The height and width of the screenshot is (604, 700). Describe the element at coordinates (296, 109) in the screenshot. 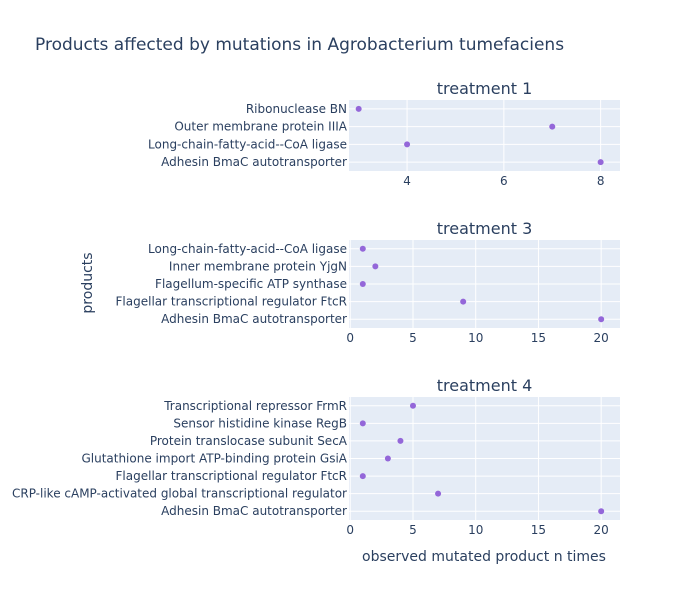

I see `y-tick-label: Ribonuclease BN` at that location.